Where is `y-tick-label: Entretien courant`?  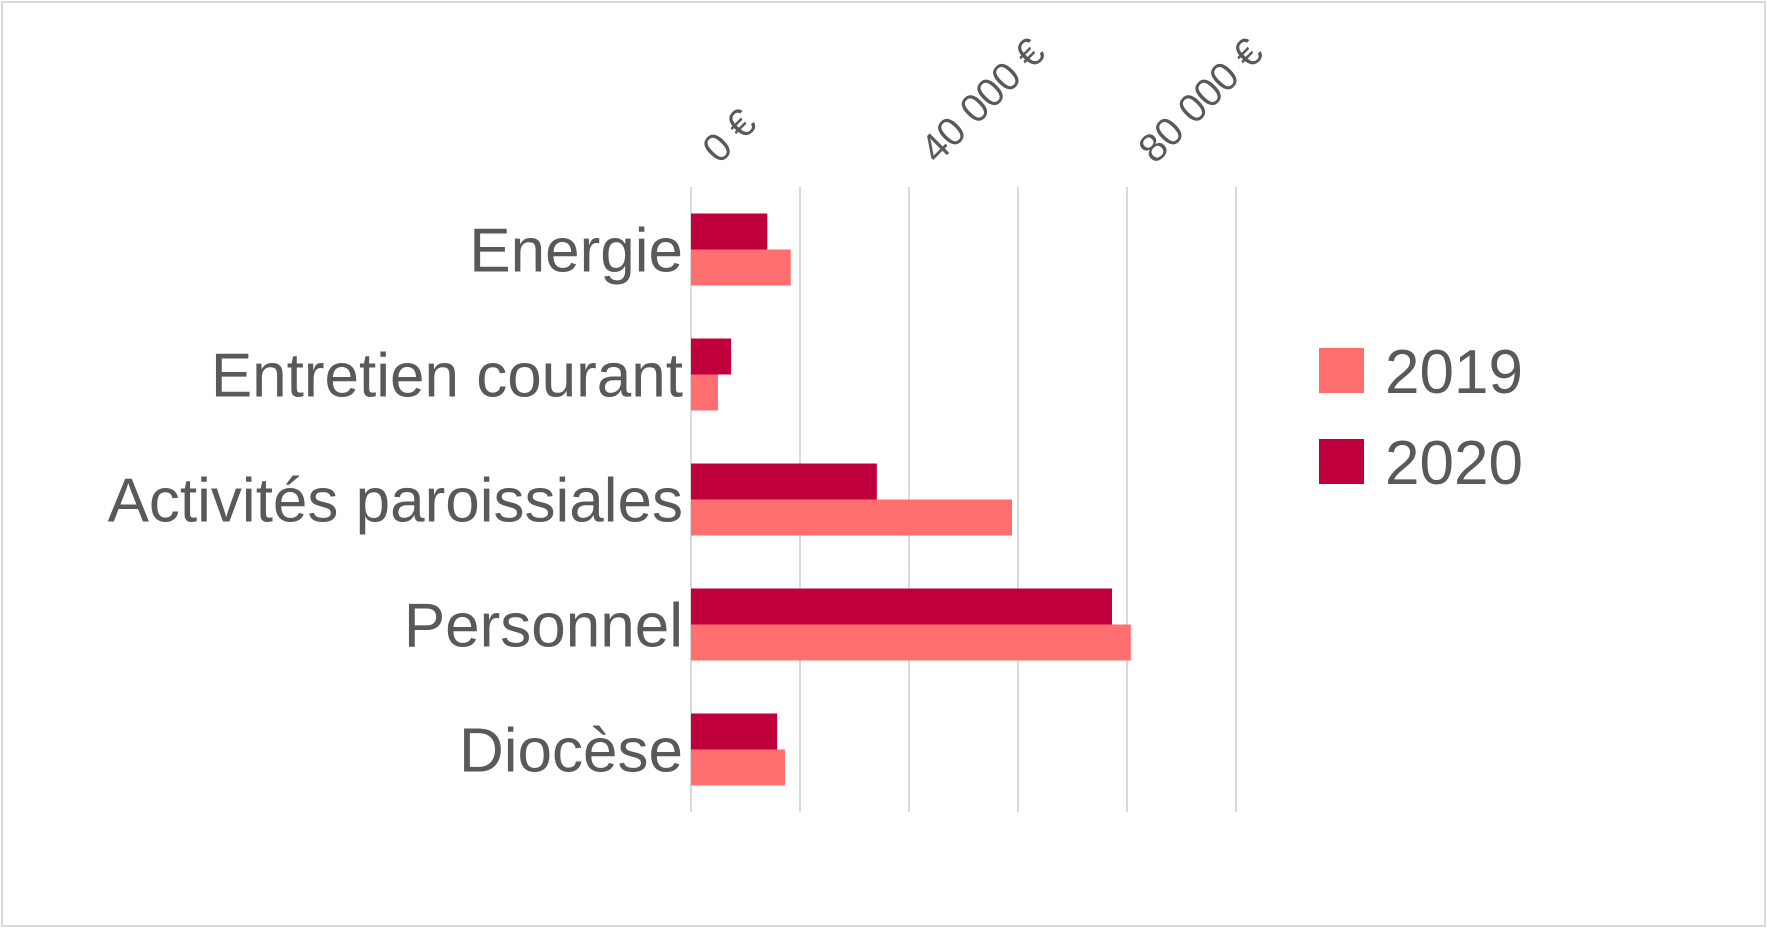
y-tick-label: Entretien courant is located at coordinates (447, 376).